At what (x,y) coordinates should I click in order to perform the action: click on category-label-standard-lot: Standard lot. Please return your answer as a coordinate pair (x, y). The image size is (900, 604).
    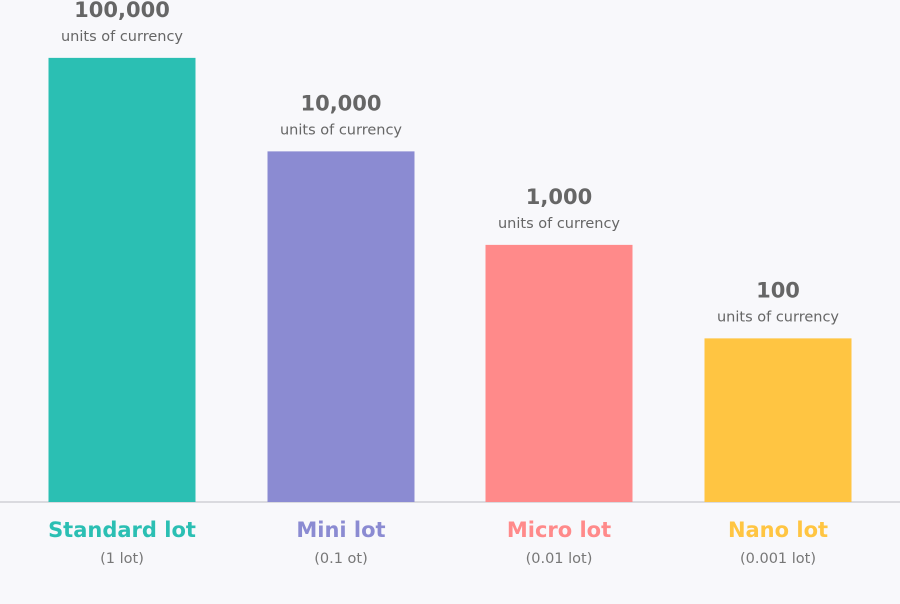
    Looking at the image, I should click on (122, 530).